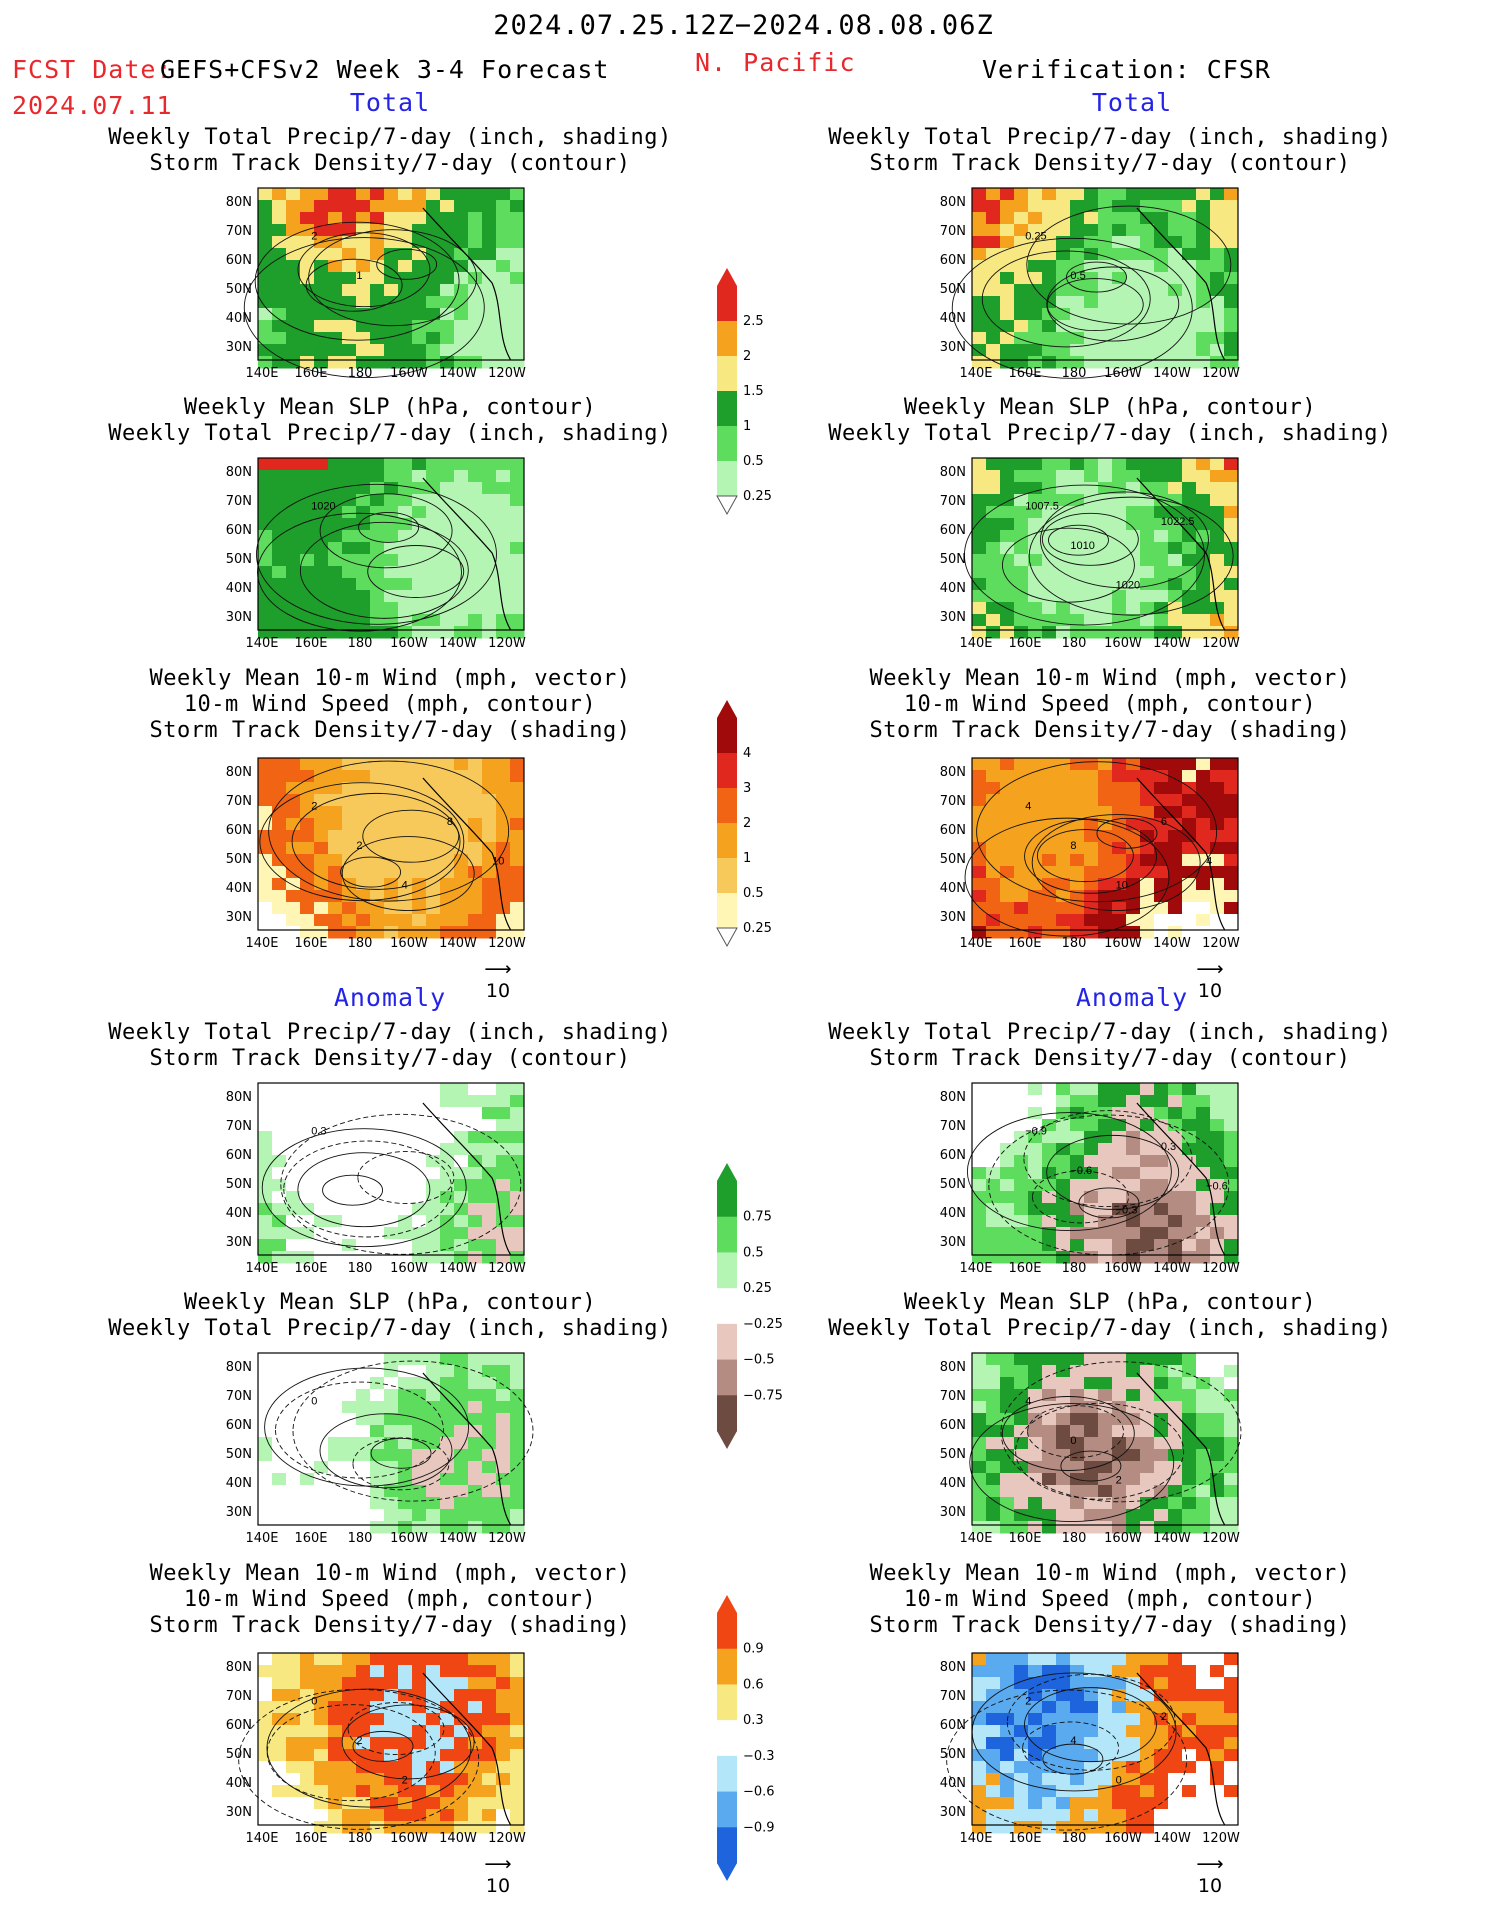 The image size is (1487, 1925). What do you see at coordinates (1132, 102) in the screenshot?
I see `section-total-right: Total` at bounding box center [1132, 102].